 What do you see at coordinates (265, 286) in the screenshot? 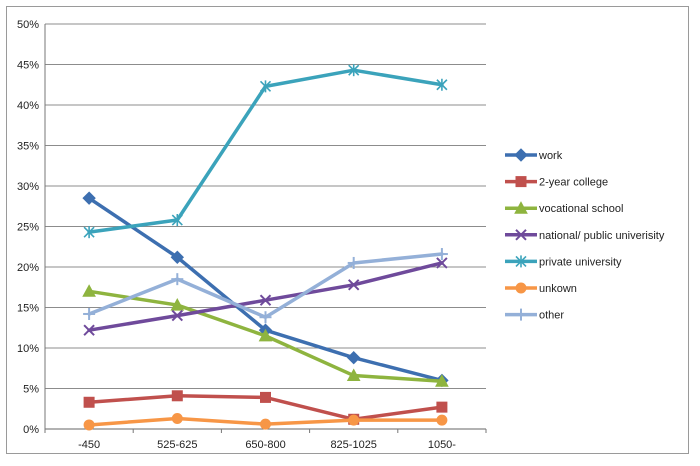
I see `series-other` at bounding box center [265, 286].